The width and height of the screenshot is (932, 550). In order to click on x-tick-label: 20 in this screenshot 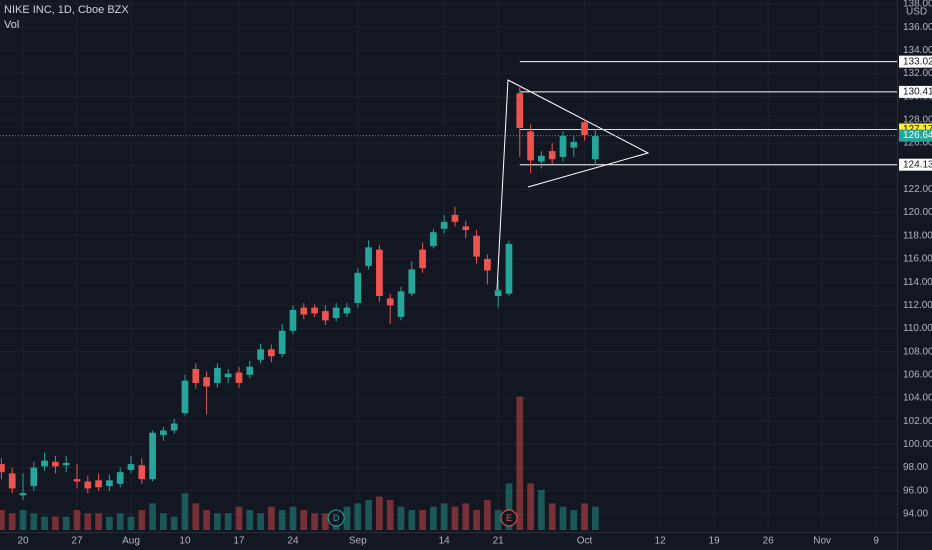, I will do `click(23, 541)`.